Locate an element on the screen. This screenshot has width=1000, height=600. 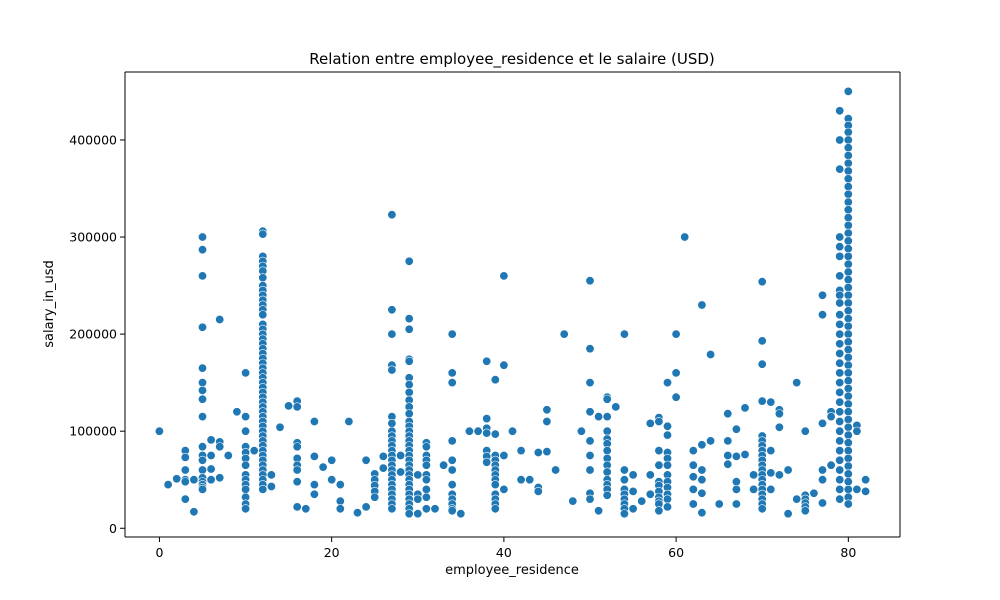
x-tick-label: 20 is located at coordinates (332, 552).